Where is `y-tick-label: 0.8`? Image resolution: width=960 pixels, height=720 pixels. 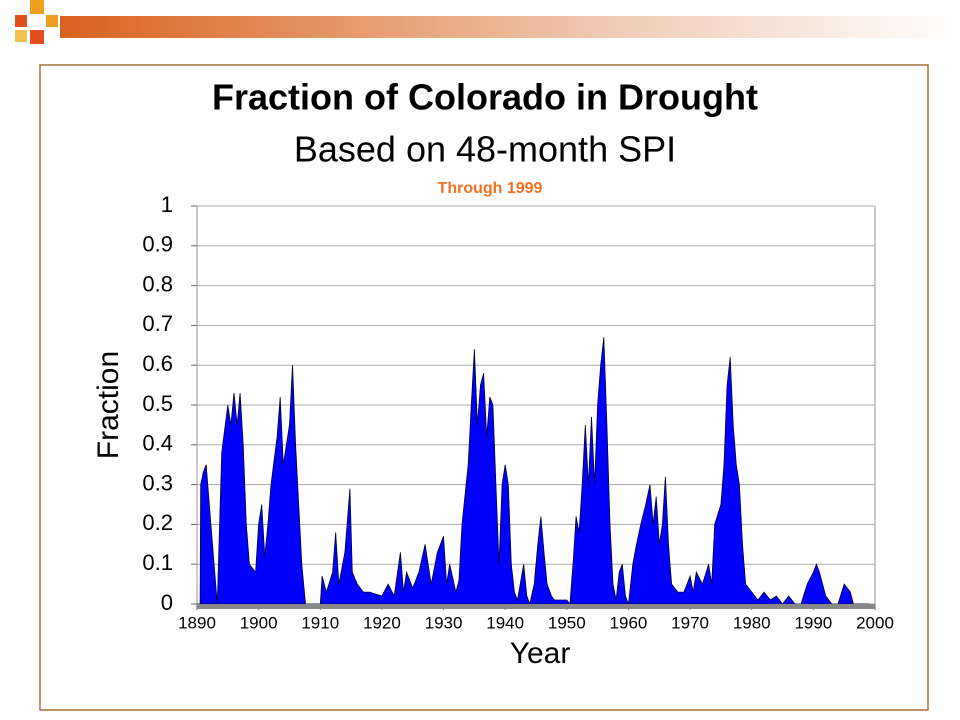
y-tick-label: 0.8 is located at coordinates (157, 283).